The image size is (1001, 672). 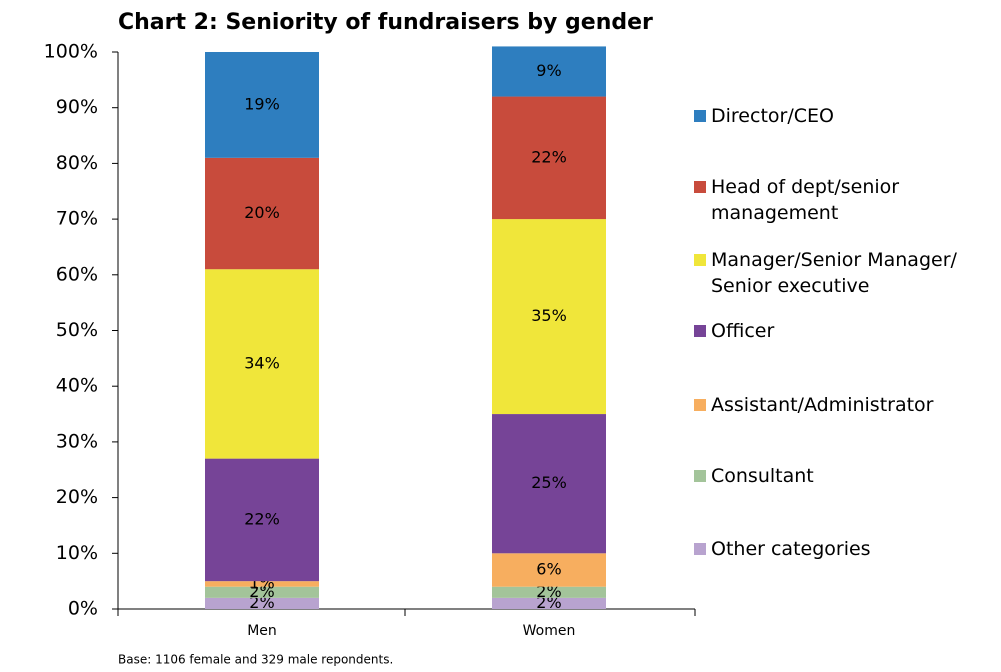 What do you see at coordinates (77, 163) in the screenshot?
I see `y-tick-label: 80%` at bounding box center [77, 163].